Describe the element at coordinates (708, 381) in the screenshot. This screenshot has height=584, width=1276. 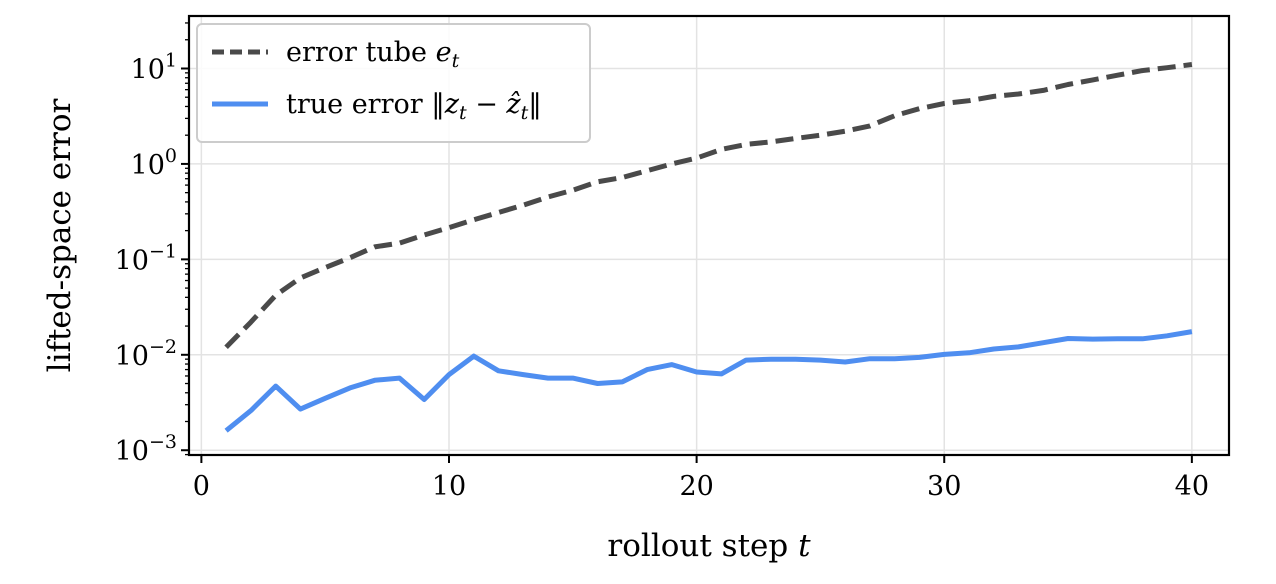
I see `series-line-true-error` at that location.